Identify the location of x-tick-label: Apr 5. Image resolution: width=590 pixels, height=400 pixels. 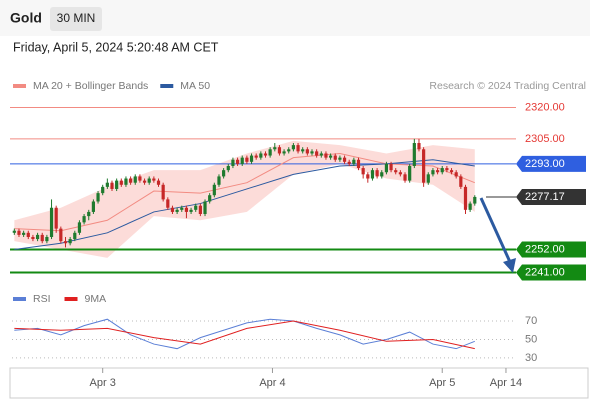
(442, 383).